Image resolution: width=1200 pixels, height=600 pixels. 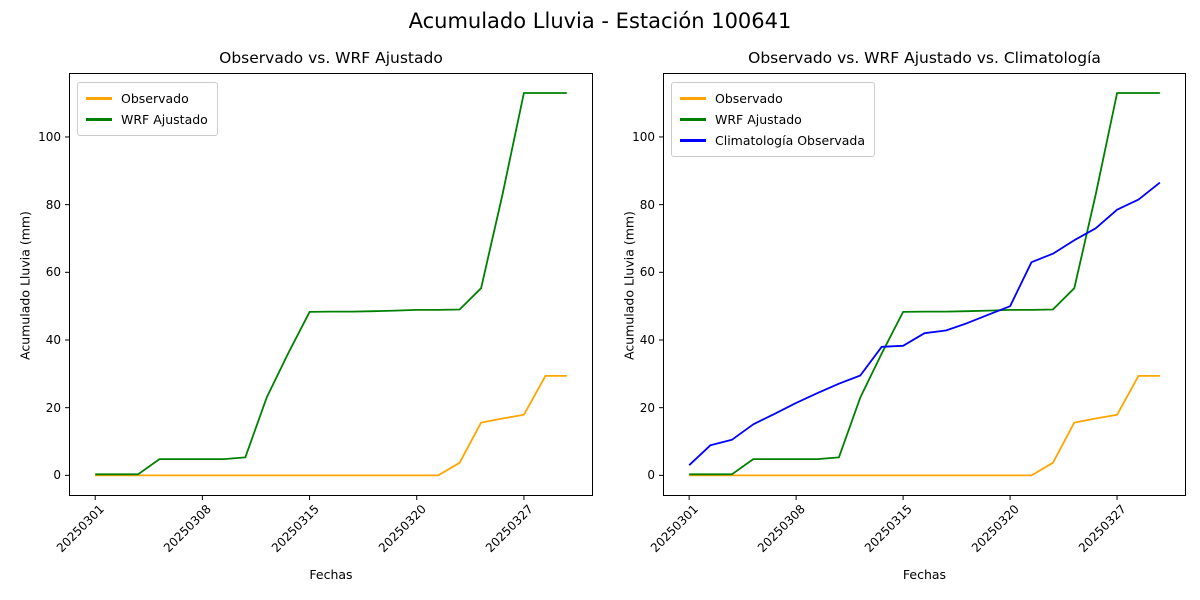 I want to click on subplot-title-left: Observado vs. WRF Ajustado, so click(x=331, y=58).